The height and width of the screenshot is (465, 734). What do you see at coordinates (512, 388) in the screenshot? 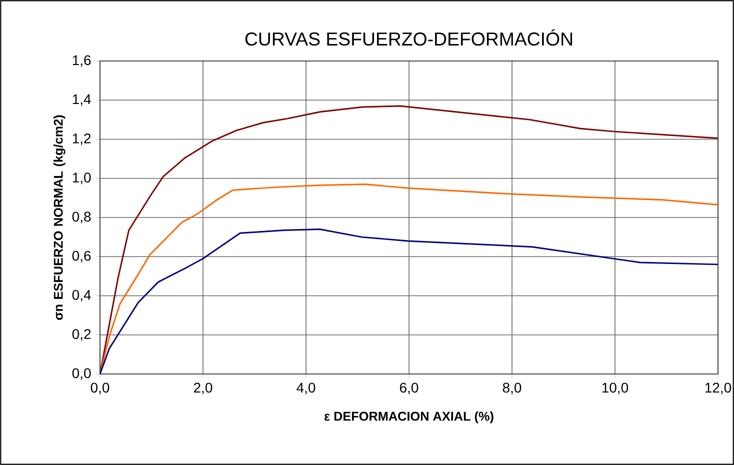
I see `x-tick-label: 8,0` at bounding box center [512, 388].